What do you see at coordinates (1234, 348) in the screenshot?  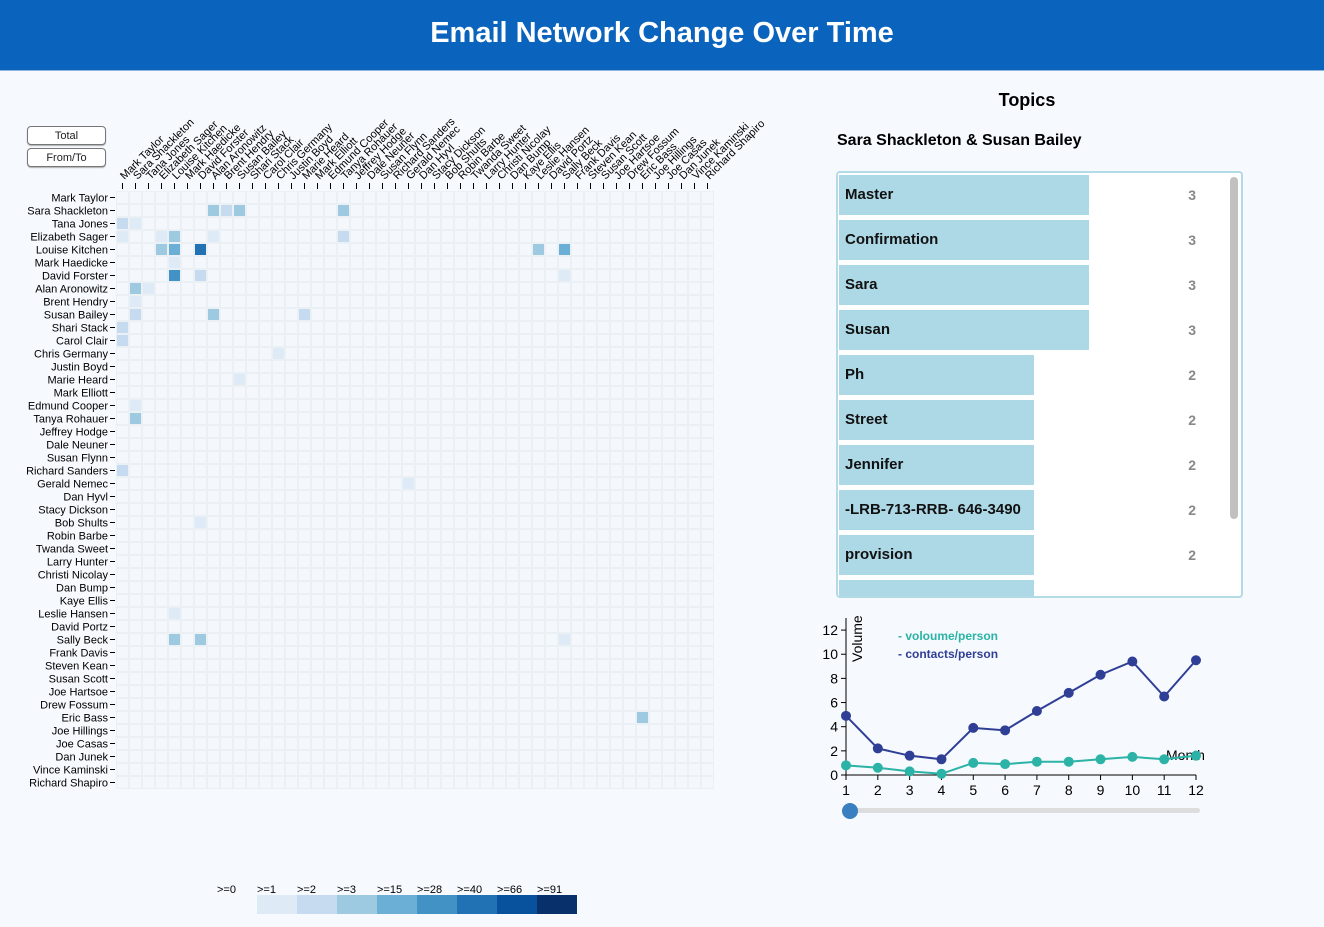 I see `topics-scrollbar` at bounding box center [1234, 348].